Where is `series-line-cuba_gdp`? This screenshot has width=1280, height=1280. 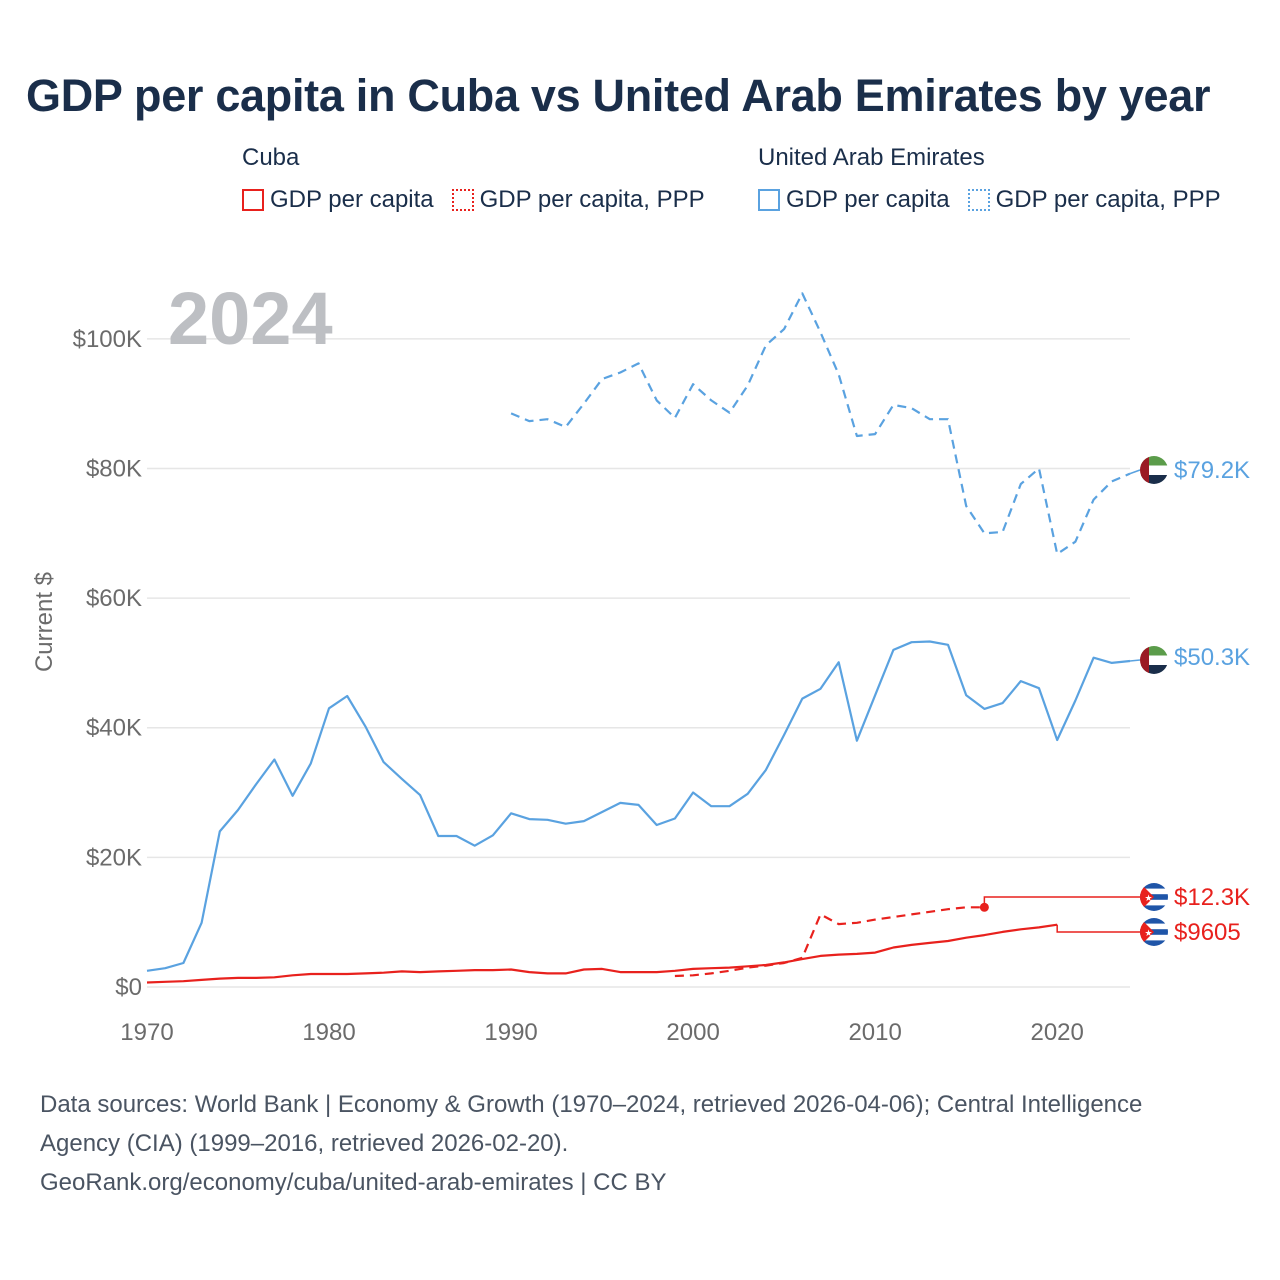
series-line-cuba_gdp is located at coordinates (602, 953).